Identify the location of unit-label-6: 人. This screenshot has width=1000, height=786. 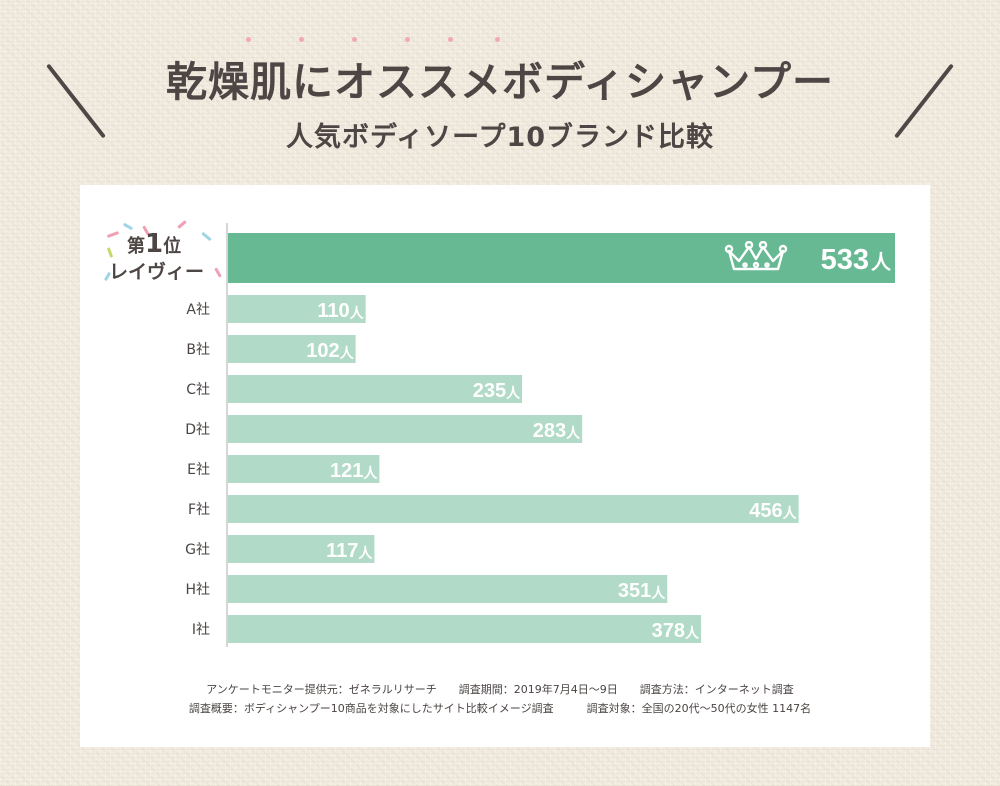
(790, 513).